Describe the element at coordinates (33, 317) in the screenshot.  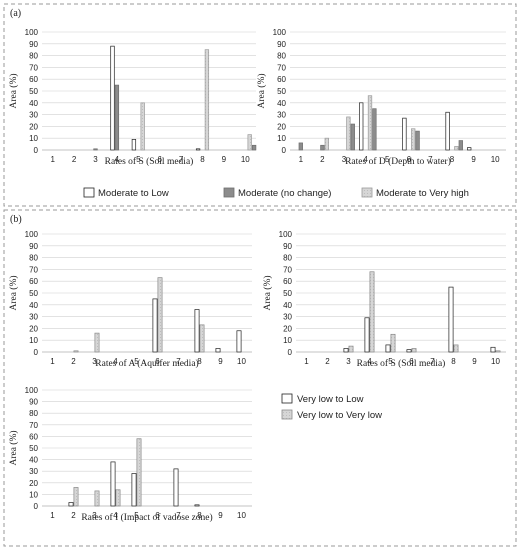
I see `y-tick-label: 30` at that location.